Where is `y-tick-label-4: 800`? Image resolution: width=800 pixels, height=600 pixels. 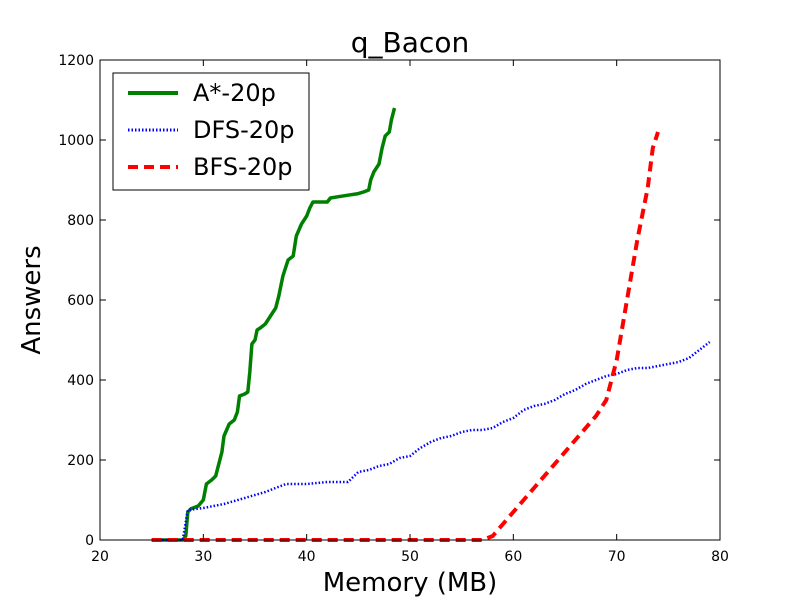 y-tick-label-4: 800 is located at coordinates (80, 221).